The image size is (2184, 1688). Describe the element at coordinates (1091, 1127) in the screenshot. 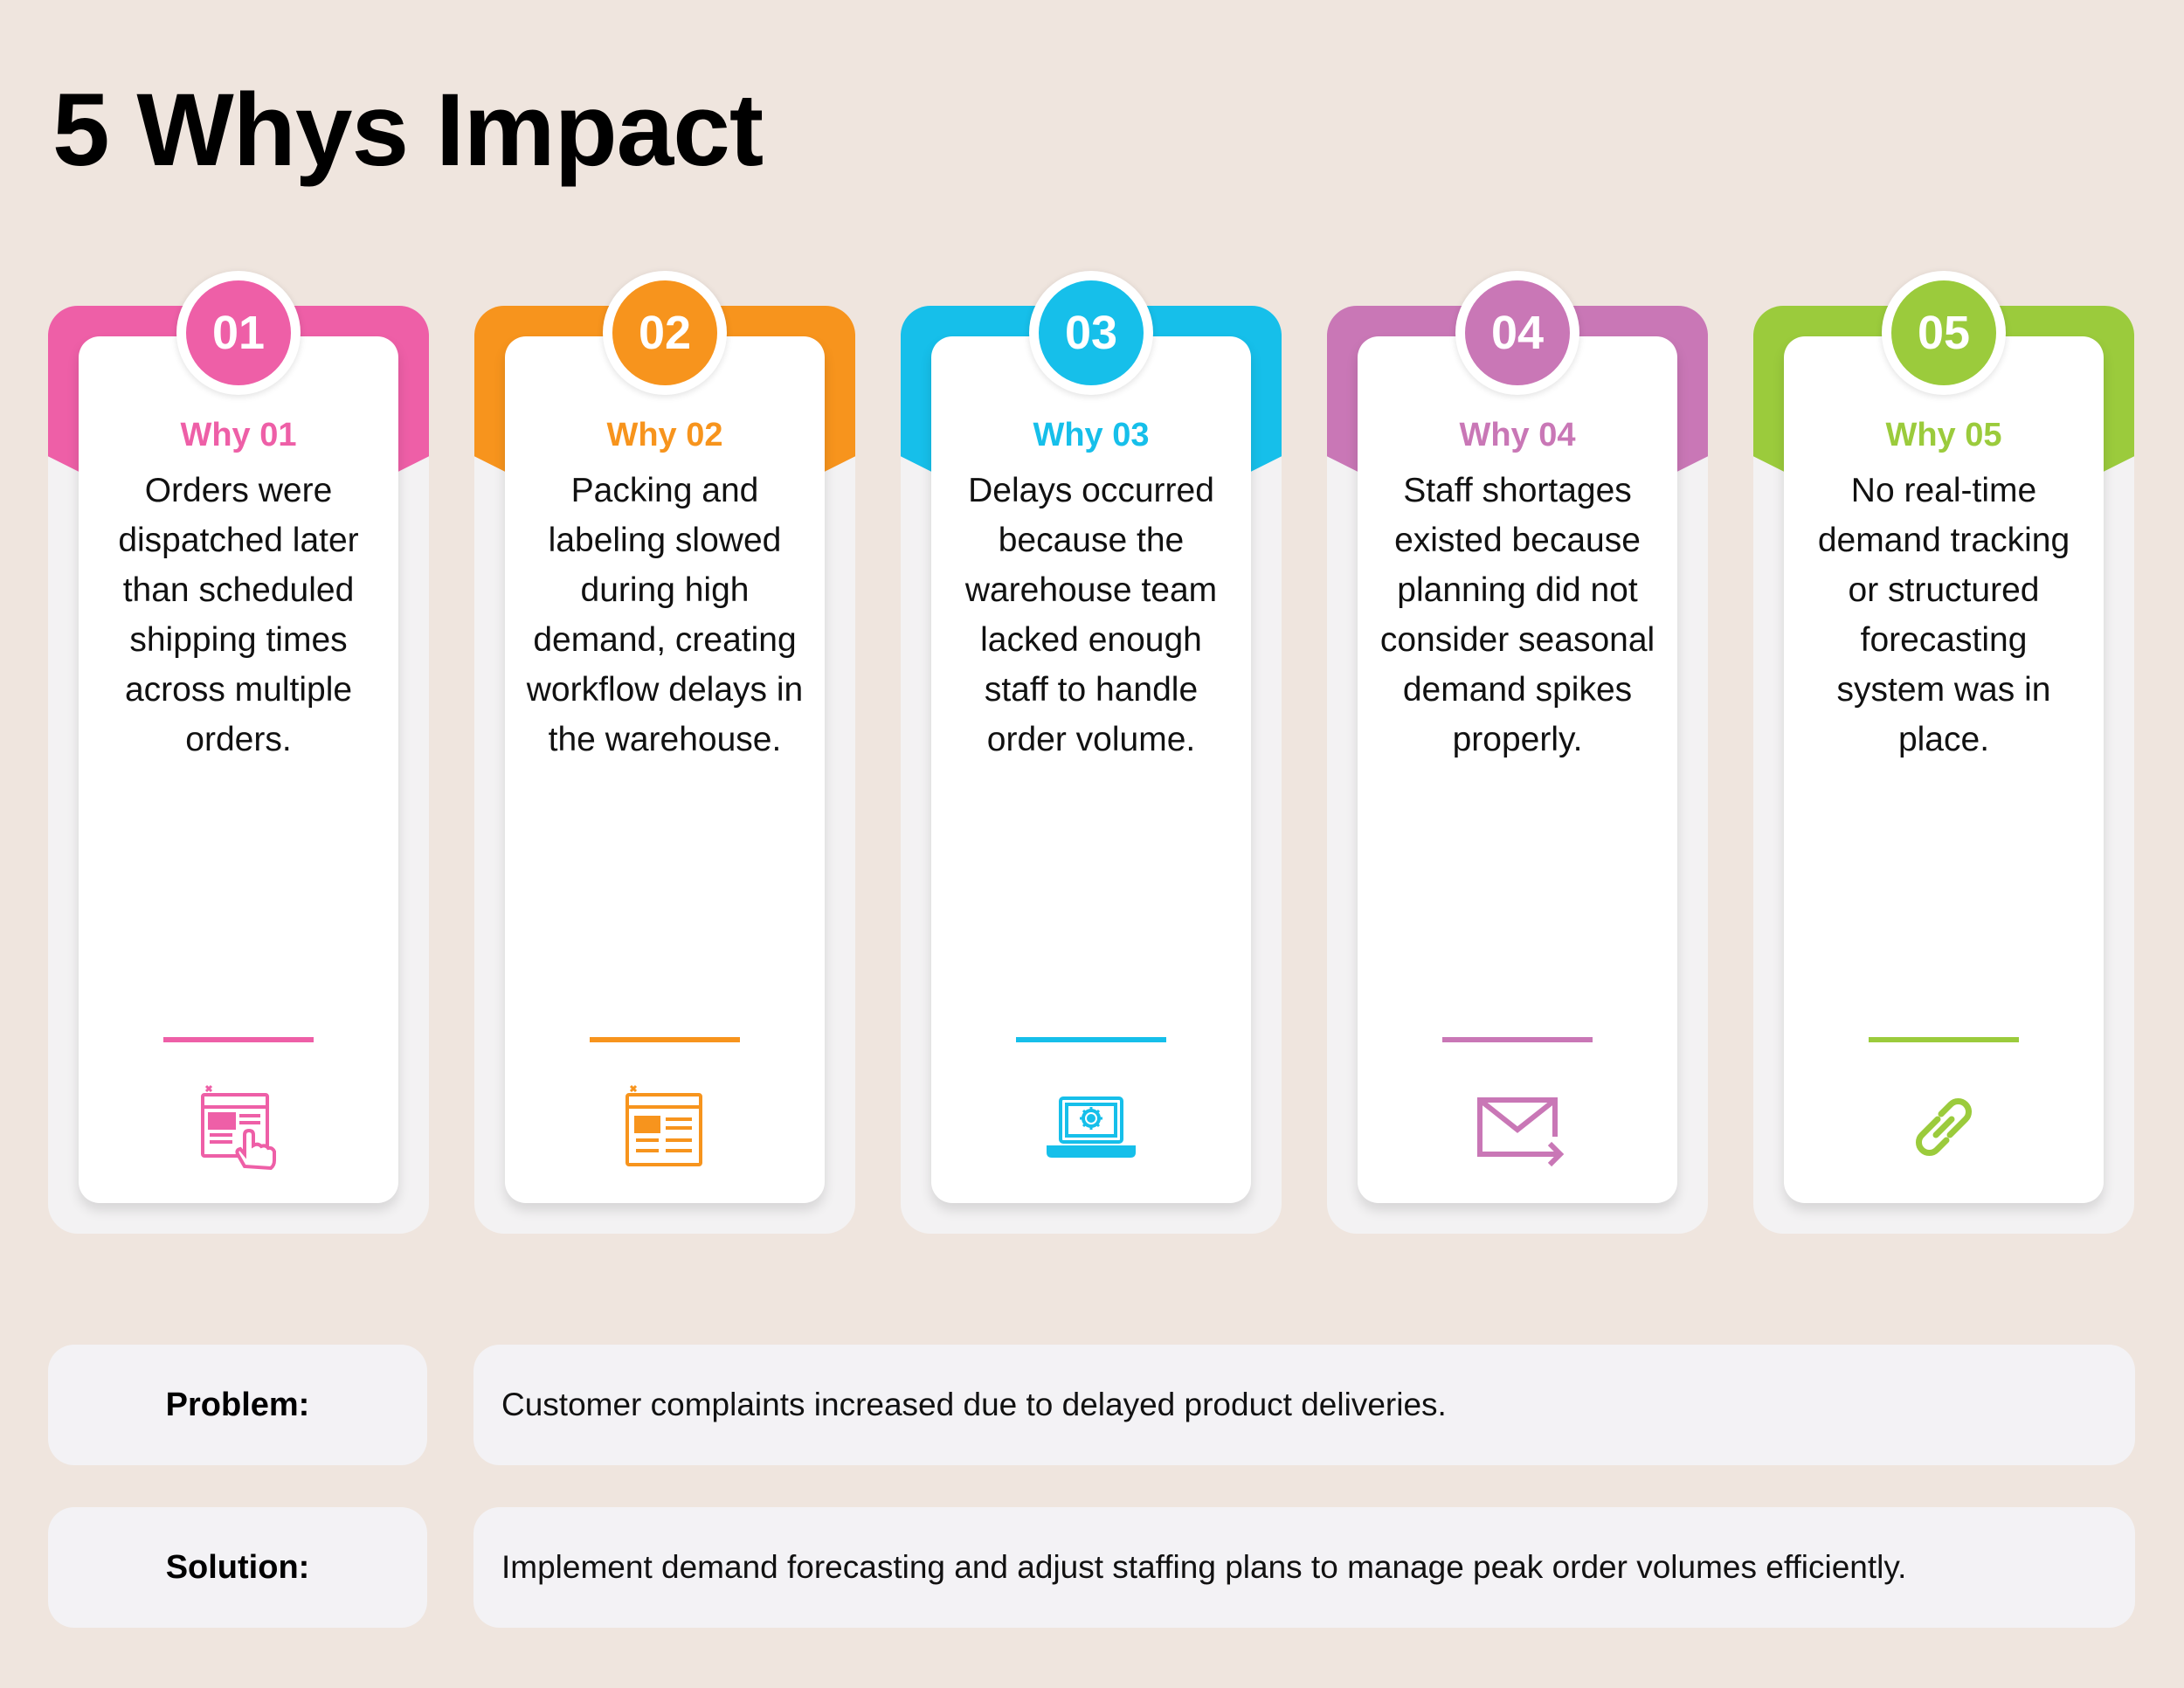

I see `laptop-settings-icon` at that location.